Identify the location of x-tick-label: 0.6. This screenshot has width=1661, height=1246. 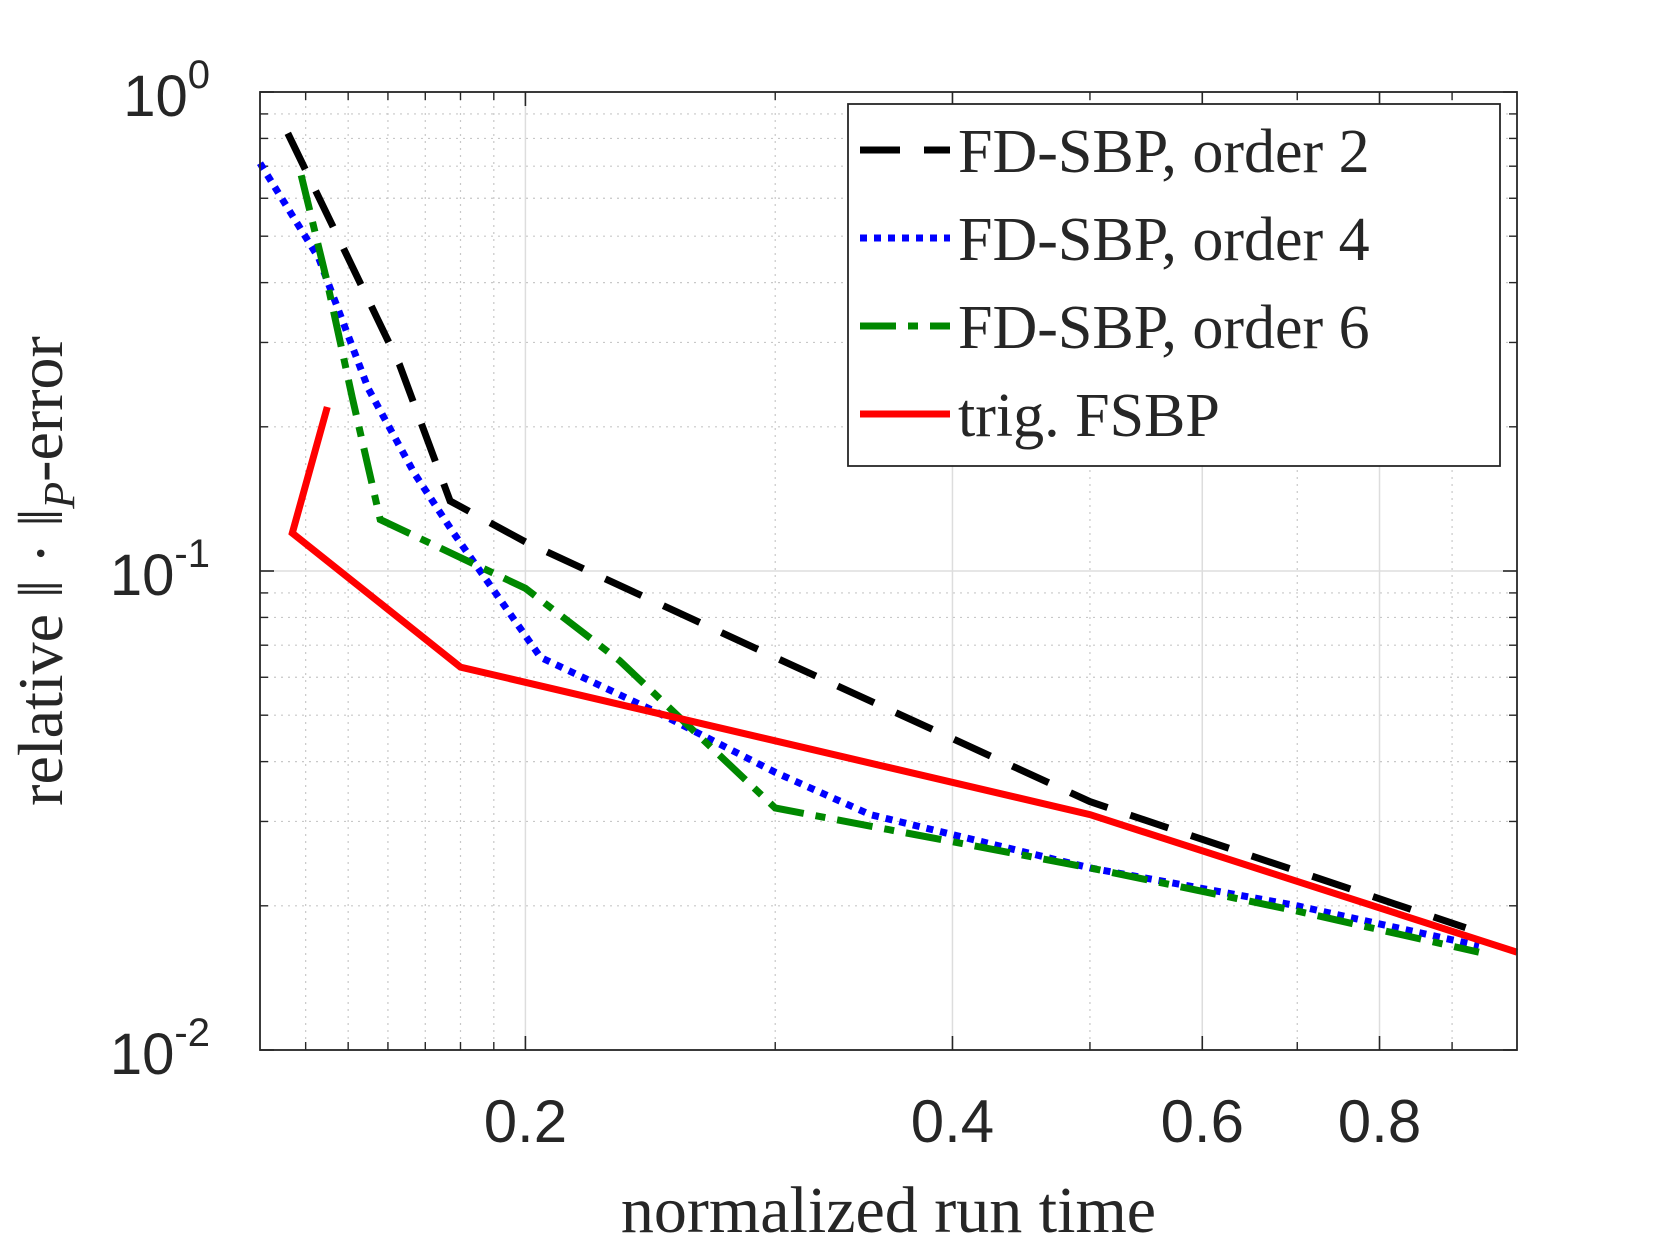
(1202, 1121).